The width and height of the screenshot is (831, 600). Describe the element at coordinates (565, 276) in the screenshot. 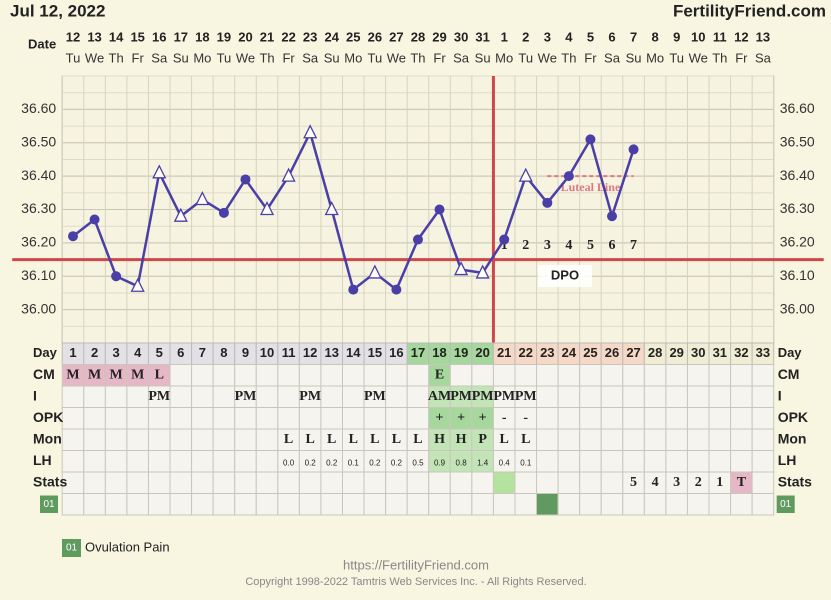

I see `dpo-label-bg` at that location.